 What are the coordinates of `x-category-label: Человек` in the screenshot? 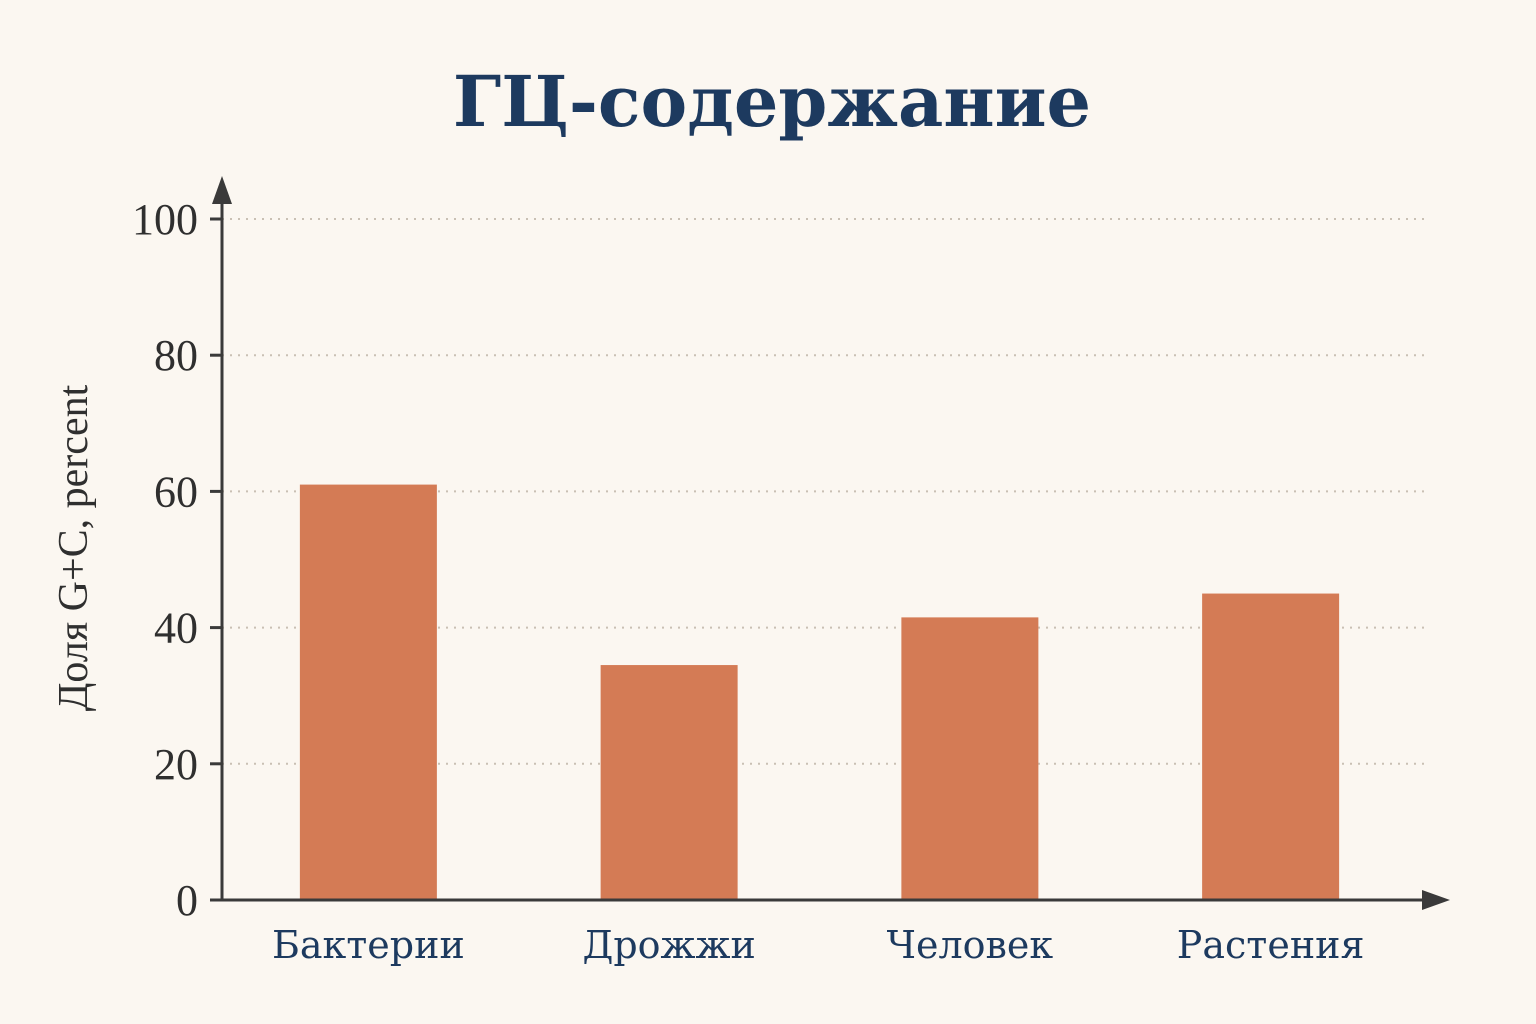 It's located at (970, 945).